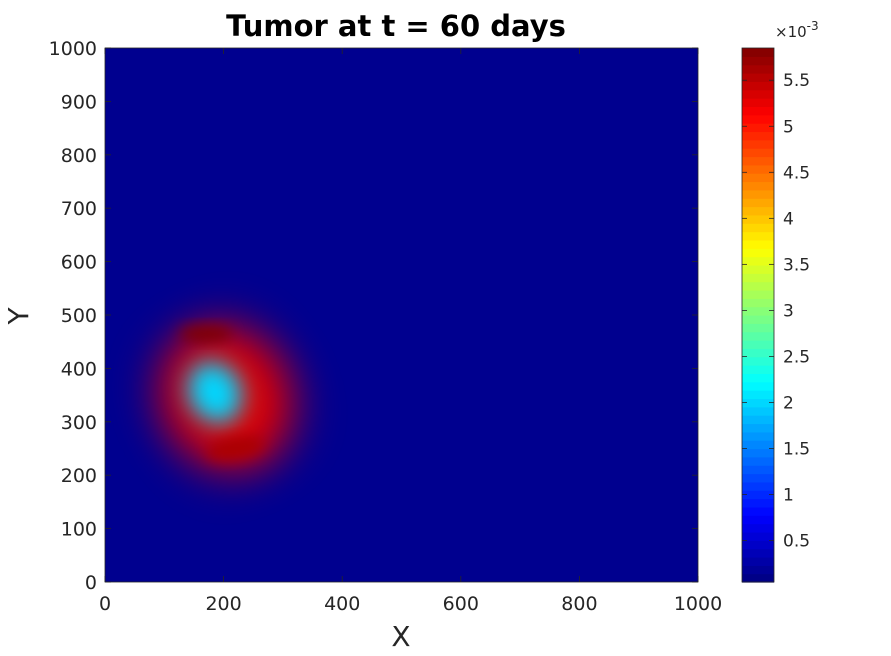  Describe the element at coordinates (780, 301) in the screenshot. I see `colorbar: 0.5 1 1.5 2 2.5 3 3.5 4 4.5 5 5.5 ×10⁻³` at that location.